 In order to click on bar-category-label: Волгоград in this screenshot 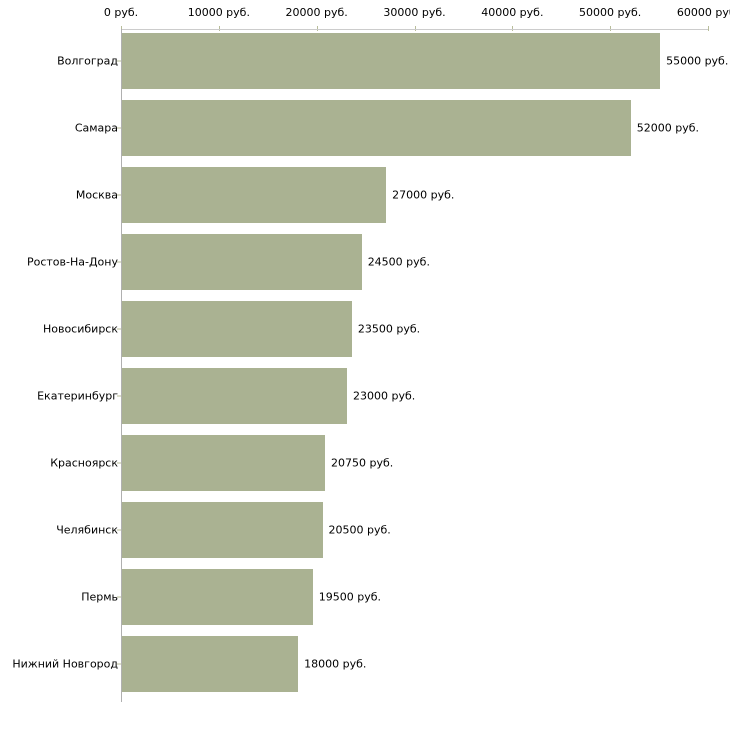, I will do `click(87, 61)`.